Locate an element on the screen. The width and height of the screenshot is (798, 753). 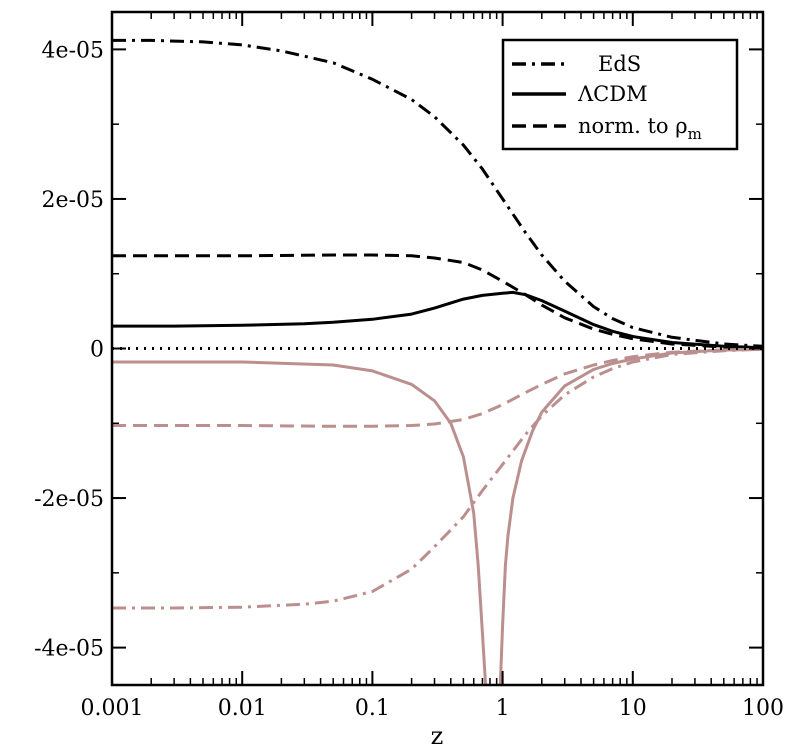
x-tick-label-2: 0.1 is located at coordinates (372, 708).